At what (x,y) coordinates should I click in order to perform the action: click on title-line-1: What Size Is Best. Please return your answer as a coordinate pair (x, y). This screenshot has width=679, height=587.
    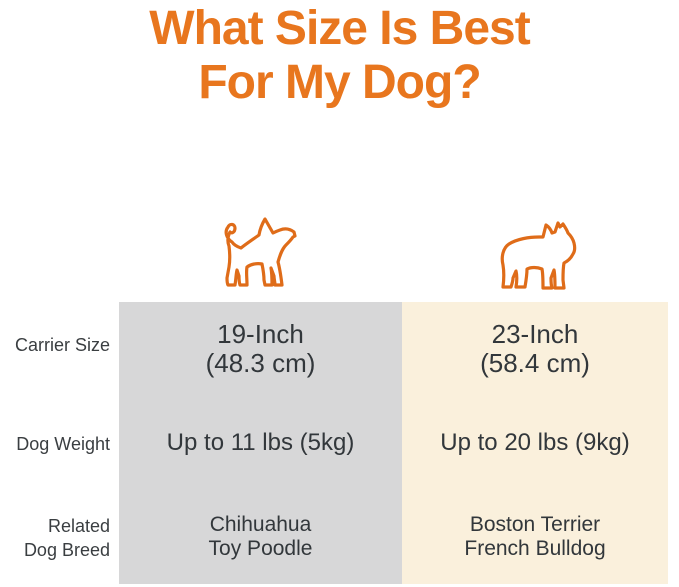
    Looking at the image, I should click on (339, 28).